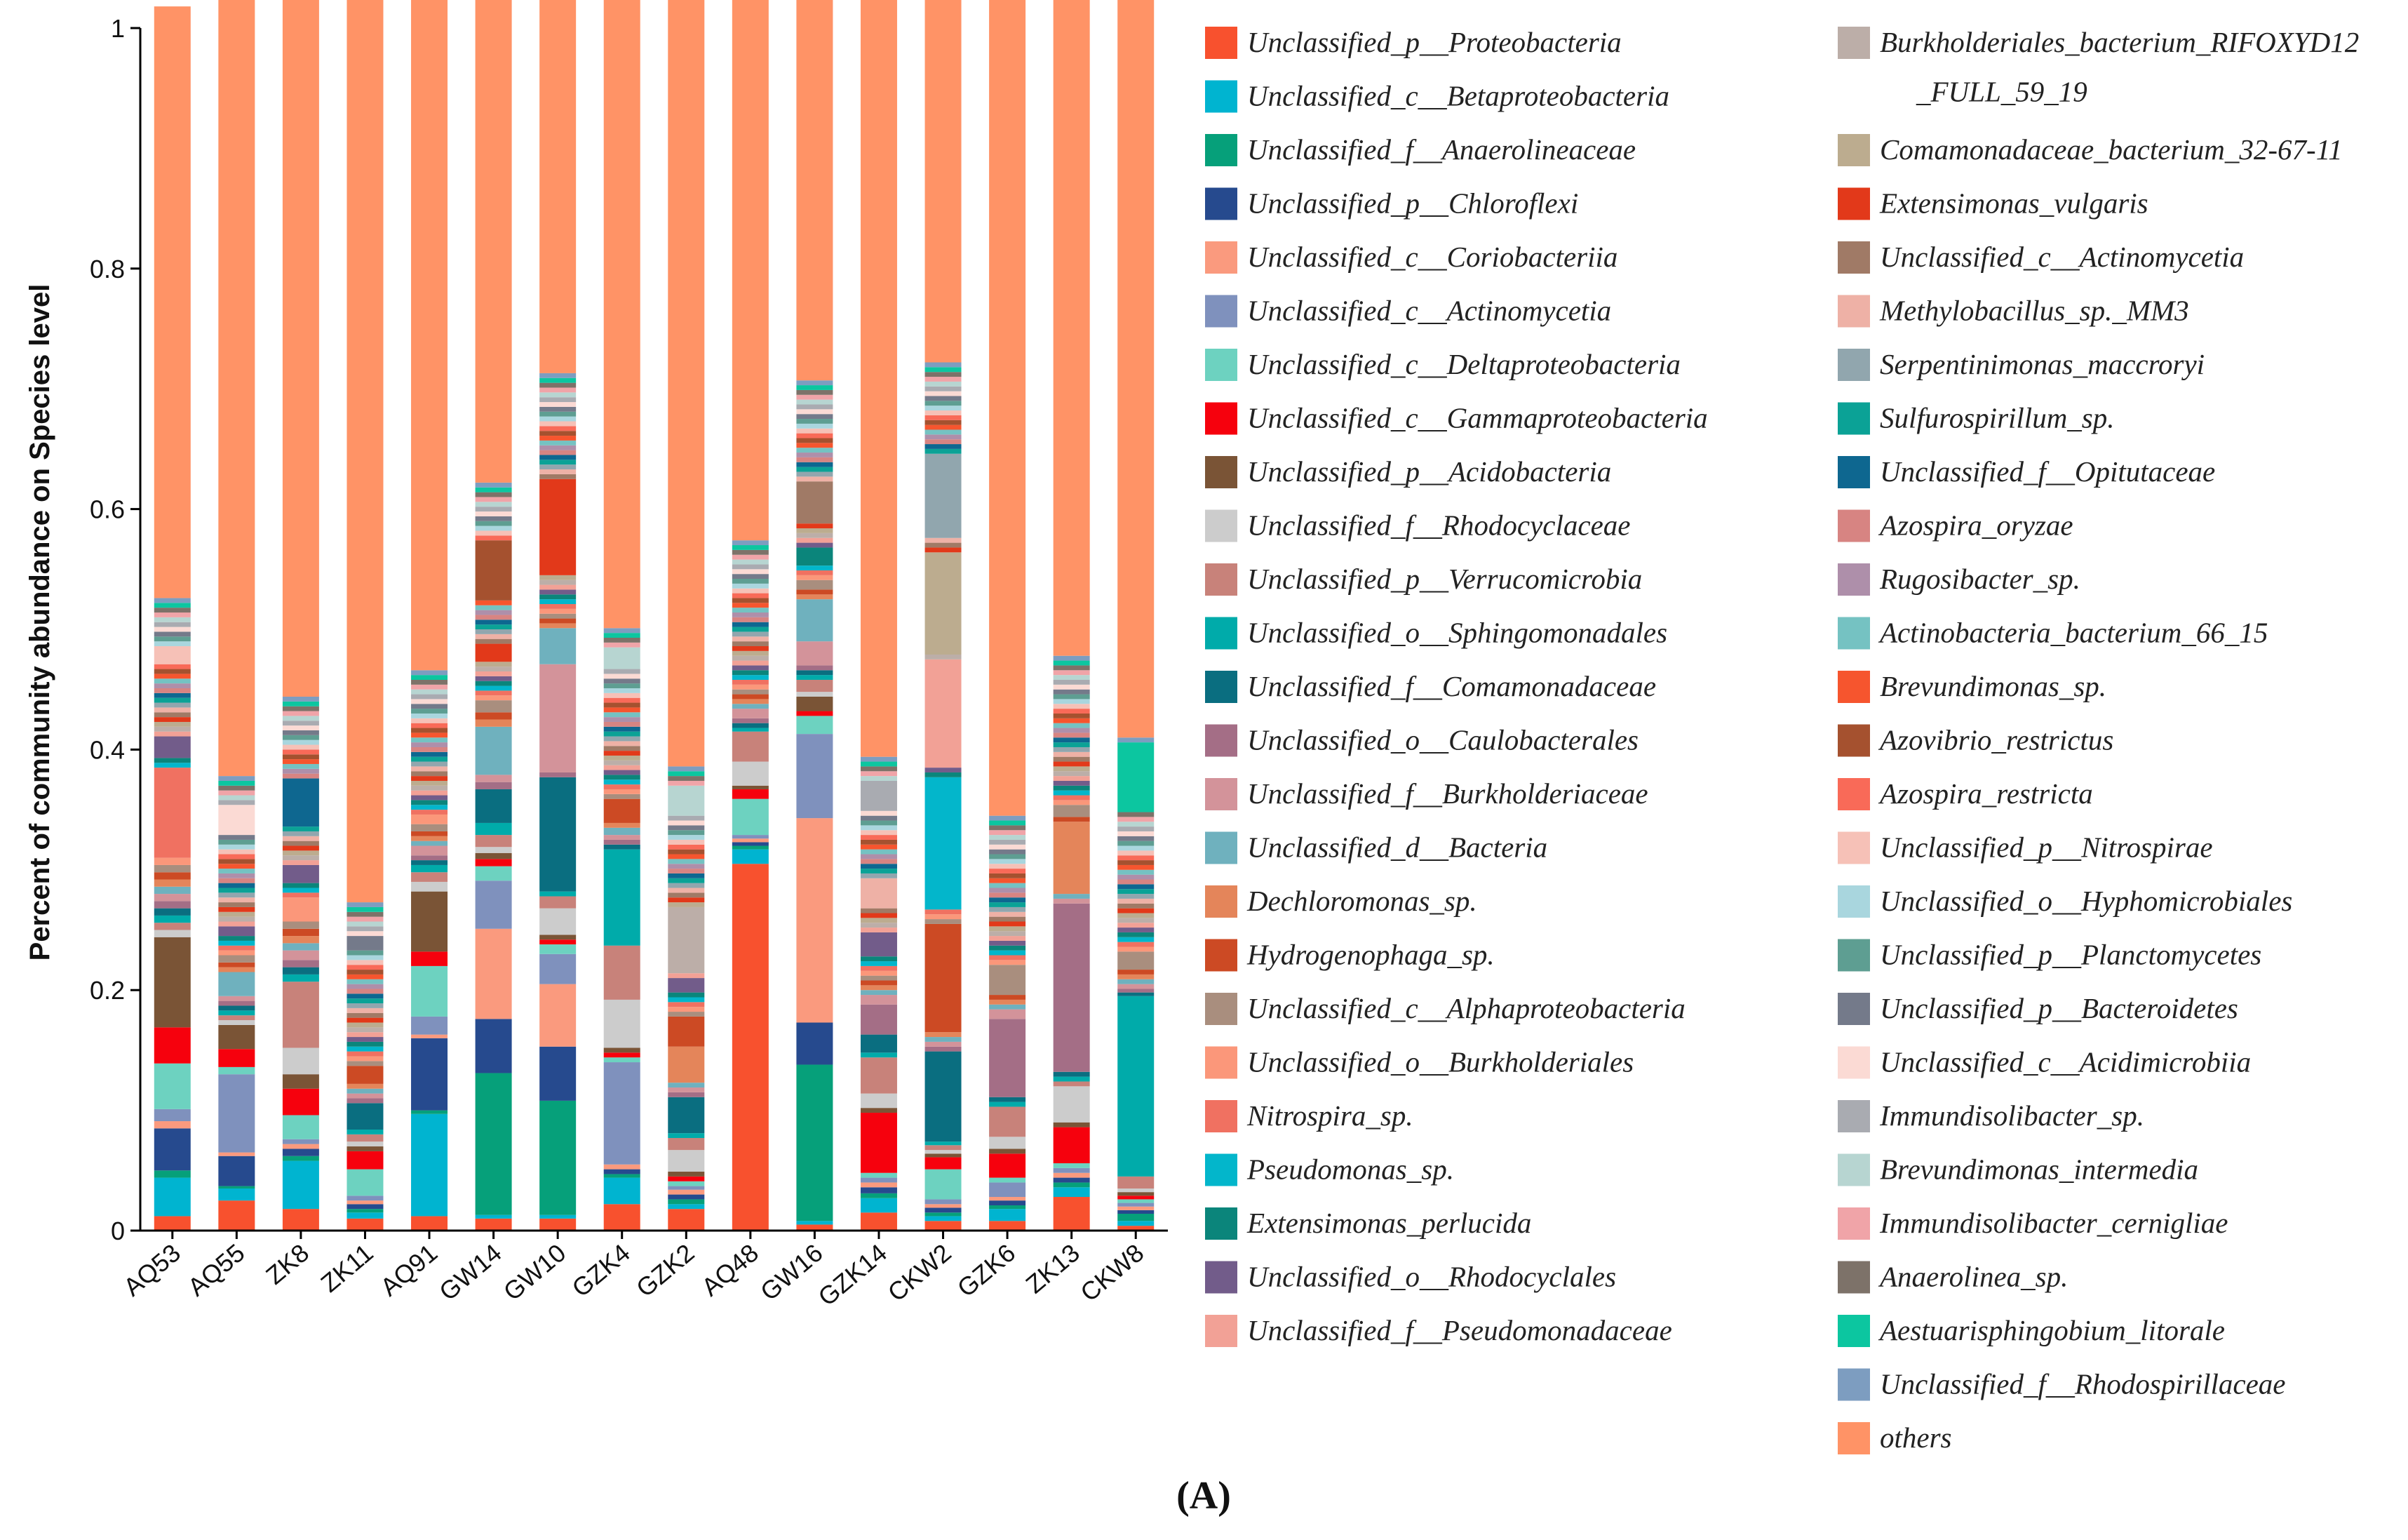 The image size is (2408, 1540). Describe the element at coordinates (1422, 740) in the screenshot. I see `legend-item: Unclassified_o__Caulobacterales` at that location.